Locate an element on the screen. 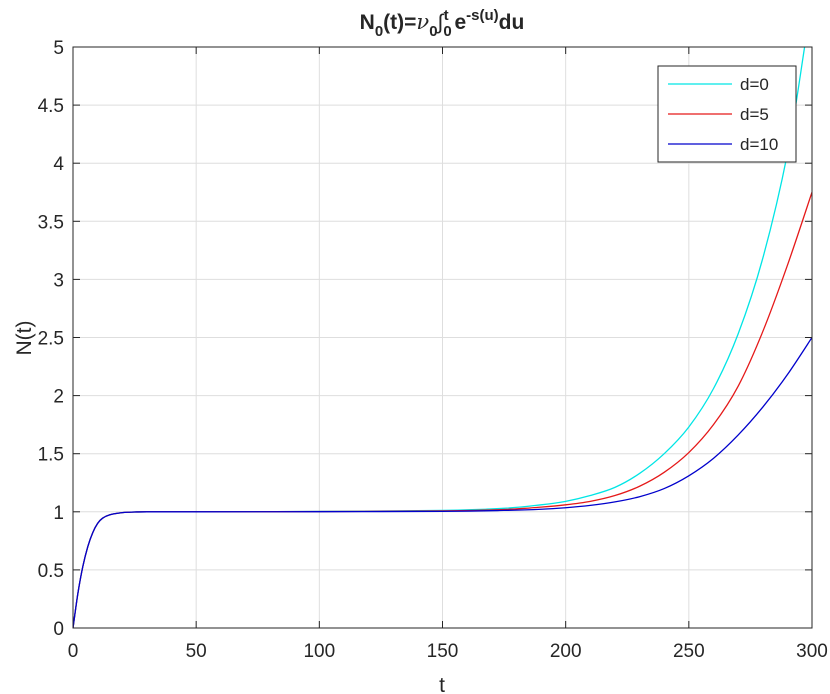  y-tick-label: 4 is located at coordinates (58, 164).